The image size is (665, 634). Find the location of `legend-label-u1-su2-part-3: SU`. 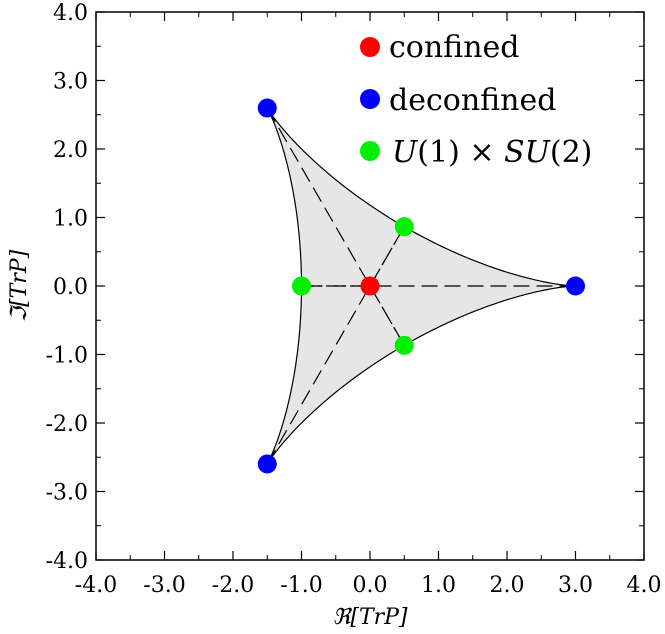

legend-label-u1-su2-part-3: SU is located at coordinates (528, 152).